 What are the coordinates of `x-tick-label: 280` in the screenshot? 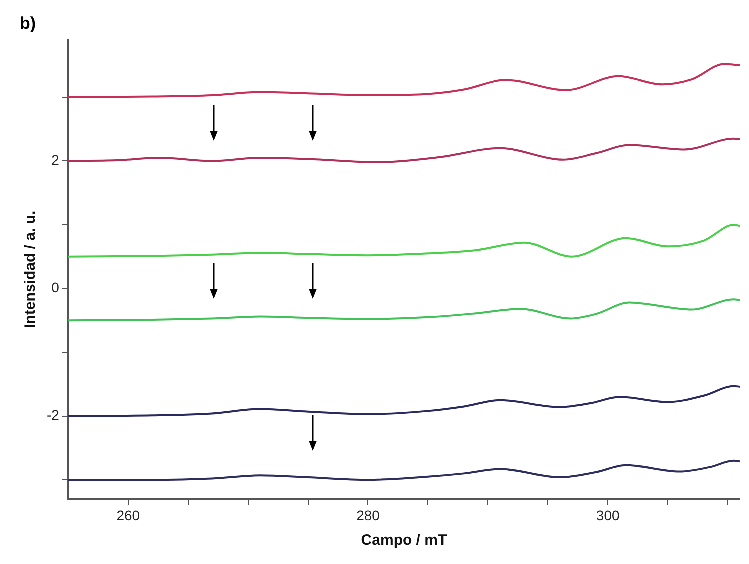 It's located at (368, 515).